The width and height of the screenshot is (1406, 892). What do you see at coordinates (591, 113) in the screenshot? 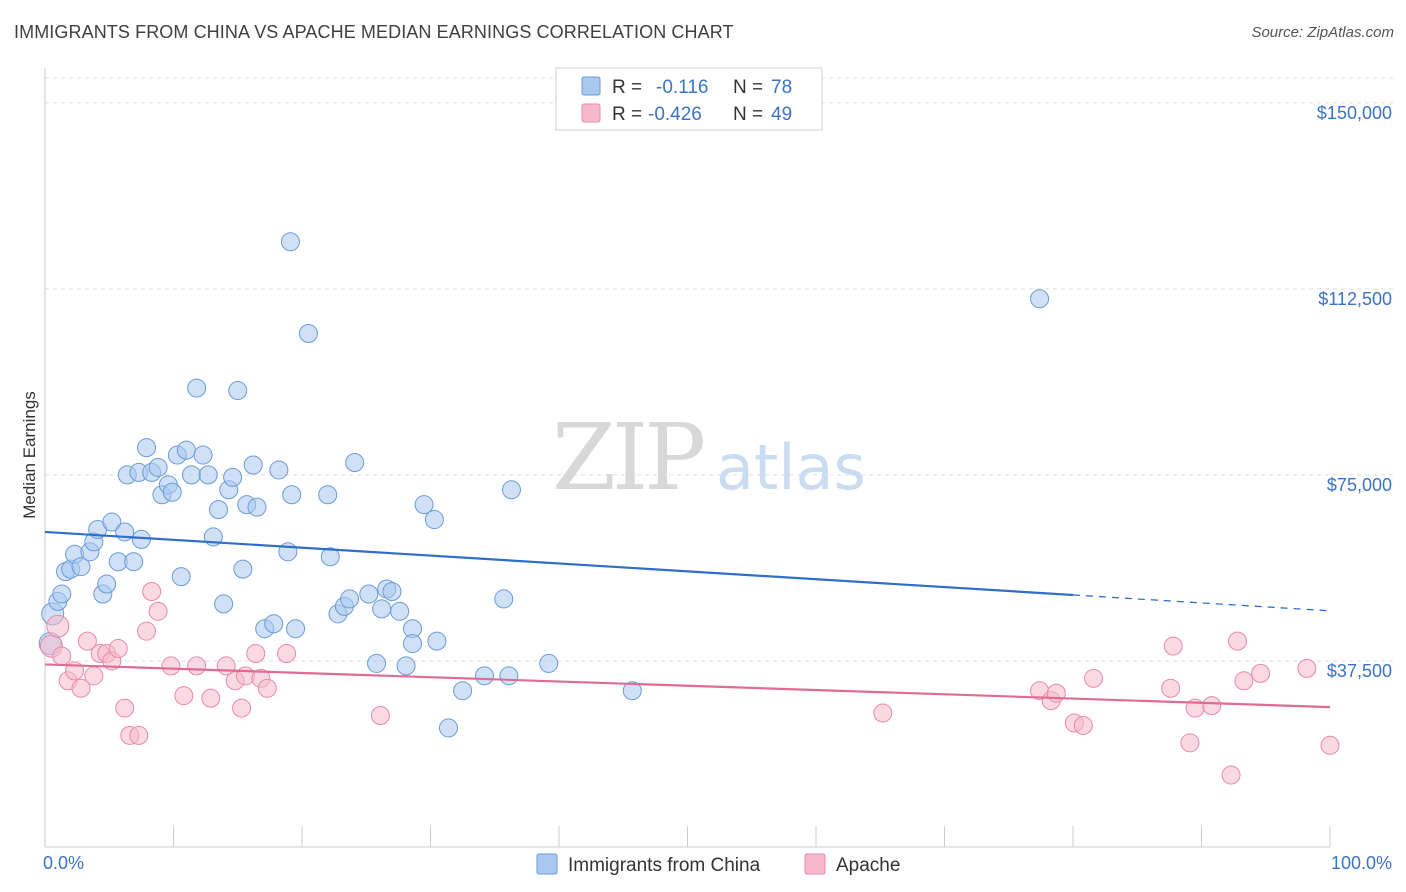
I see `legend-top-swatch-apache` at bounding box center [591, 113].